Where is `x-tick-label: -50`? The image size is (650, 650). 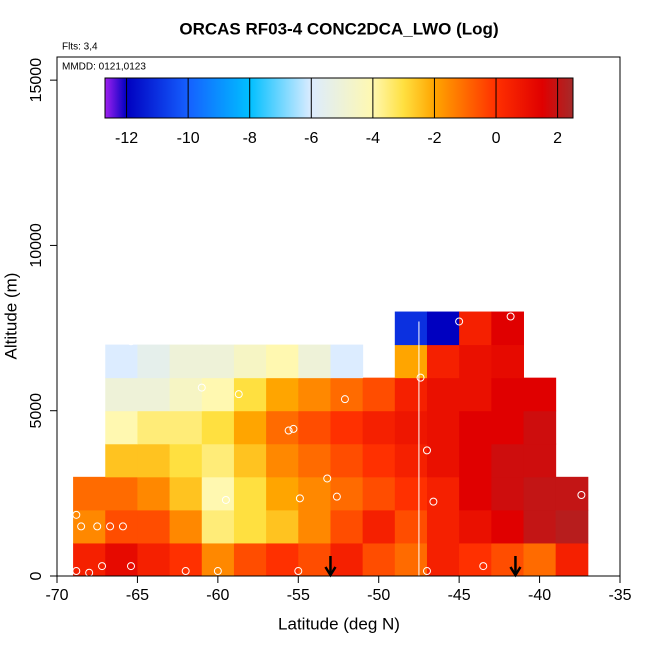 x-tick-label: -50 is located at coordinates (378, 595).